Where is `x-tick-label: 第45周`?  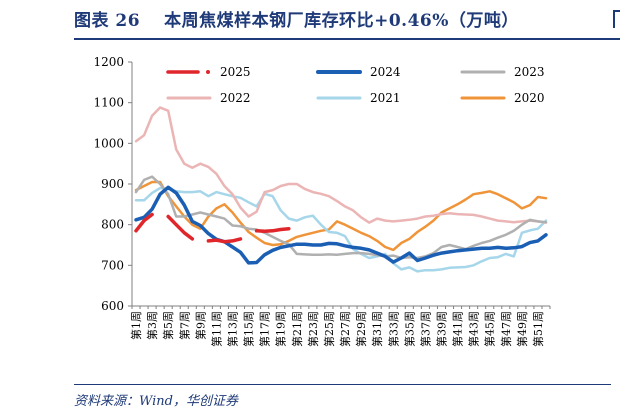 x-tick-label: 第45周 is located at coordinates (490, 329).